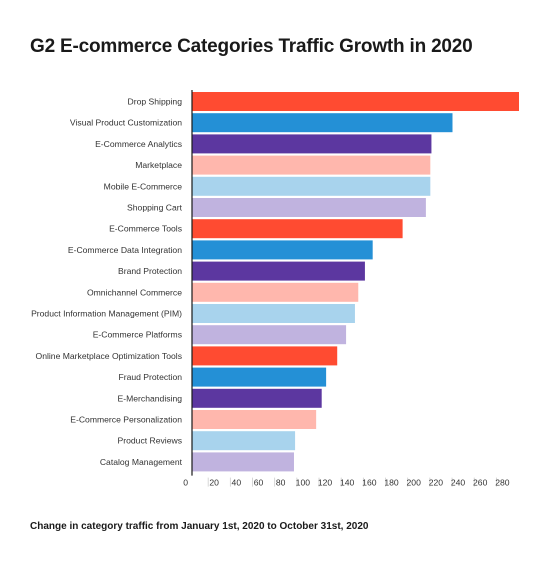 This screenshot has height=571, width=550. What do you see at coordinates (137, 335) in the screenshot?
I see `category-label: E-Commerce Platforms` at bounding box center [137, 335].